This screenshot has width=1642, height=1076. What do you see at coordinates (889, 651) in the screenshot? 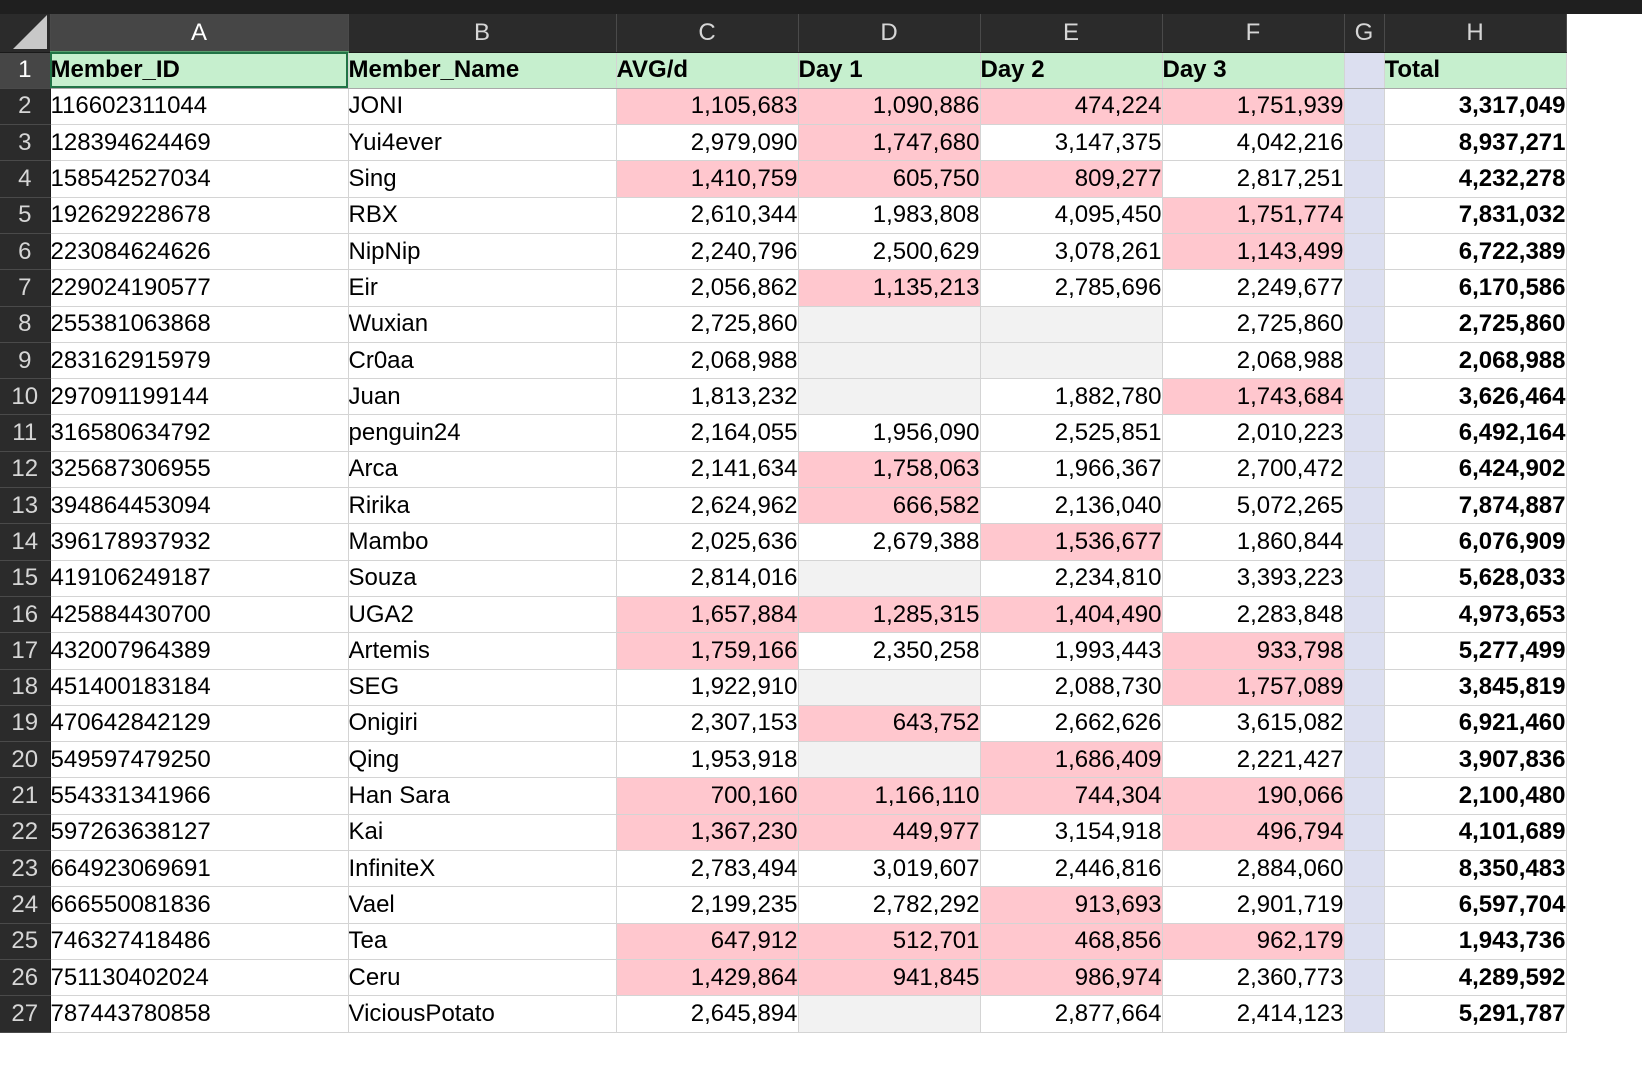
I see `cell-day1: 2,350,258` at bounding box center [889, 651].